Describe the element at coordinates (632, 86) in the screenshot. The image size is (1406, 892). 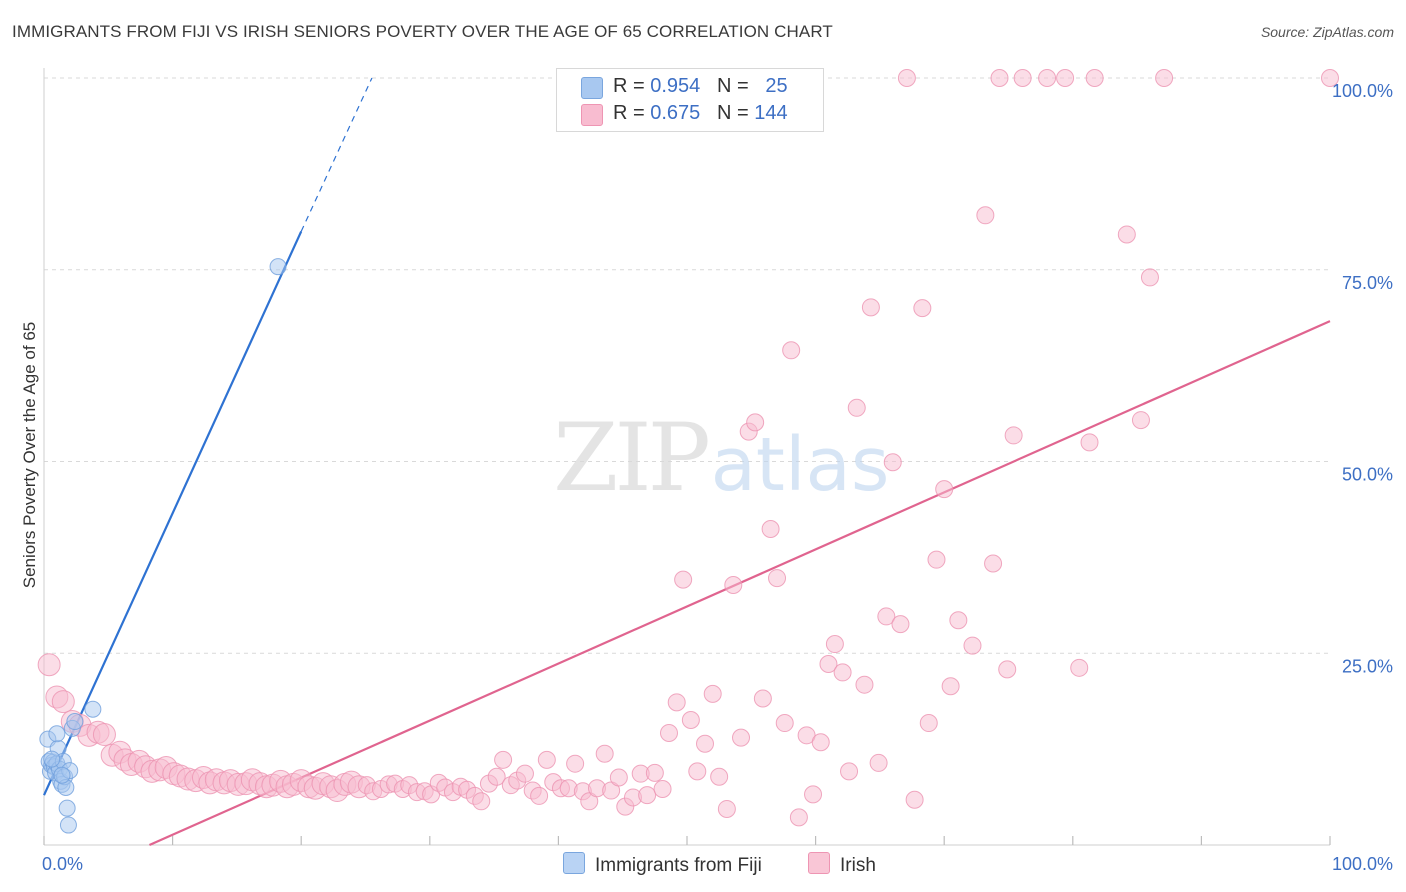
I see `legend-r-label: R =` at that location.